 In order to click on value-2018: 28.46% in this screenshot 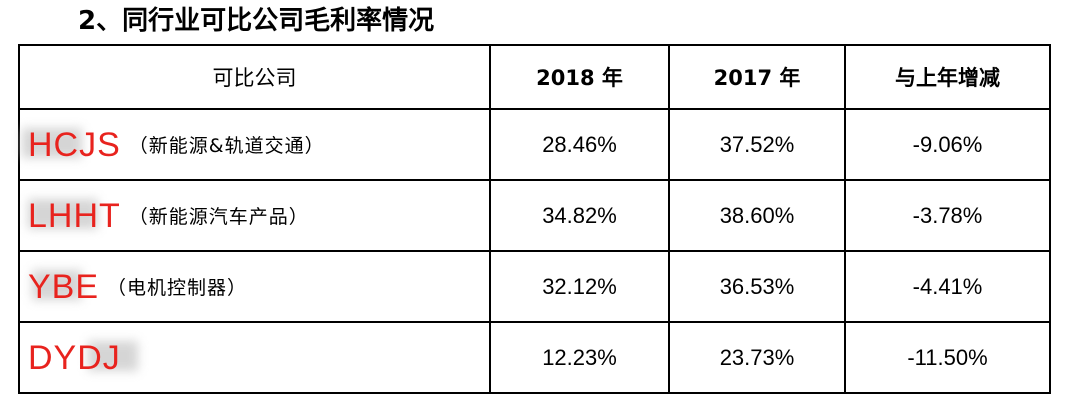, I will do `click(579, 144)`.